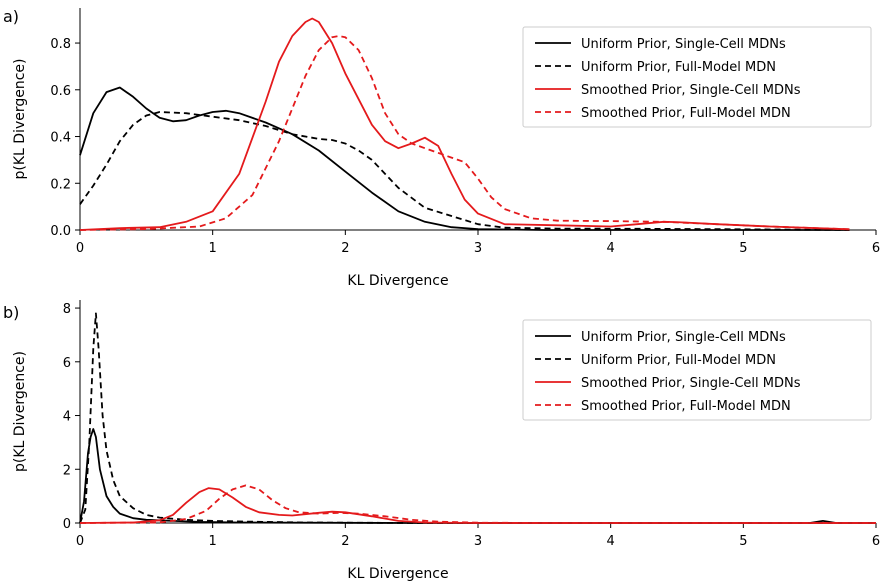 The width and height of the screenshot is (881, 587). Describe the element at coordinates (11, 16) in the screenshot. I see `panel-tag: a)` at that location.